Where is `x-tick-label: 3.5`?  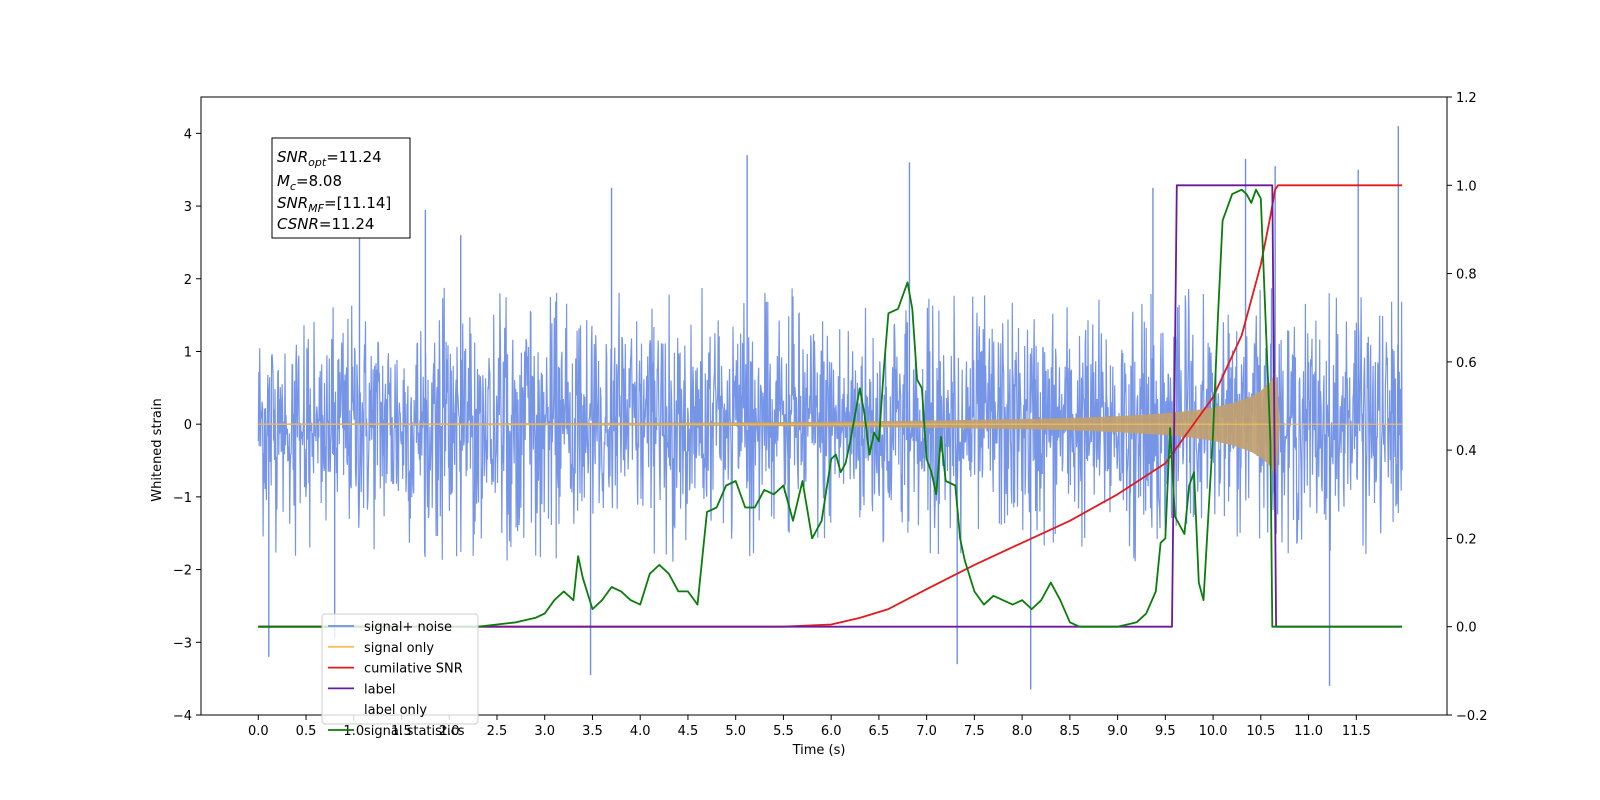
x-tick-label: 3.5 is located at coordinates (592, 731).